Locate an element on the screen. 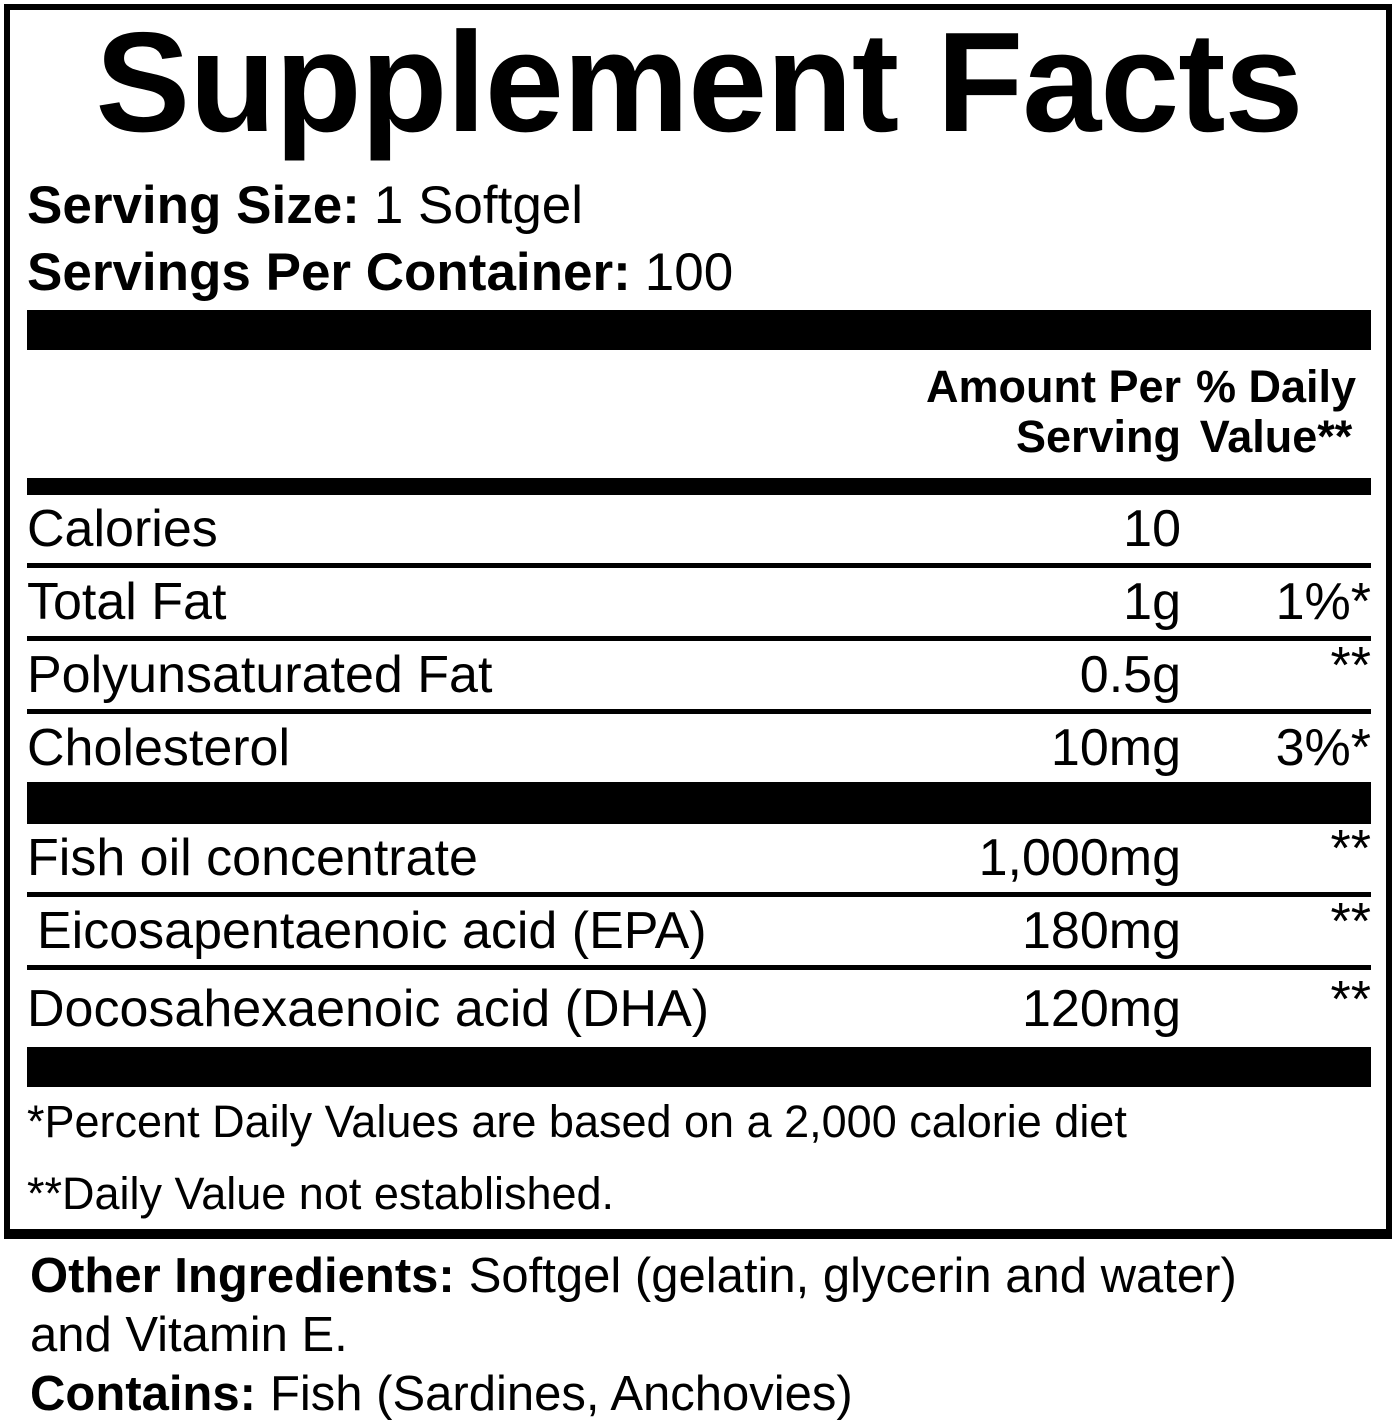  nutrient-amount: 1g is located at coordinates (1152, 602).